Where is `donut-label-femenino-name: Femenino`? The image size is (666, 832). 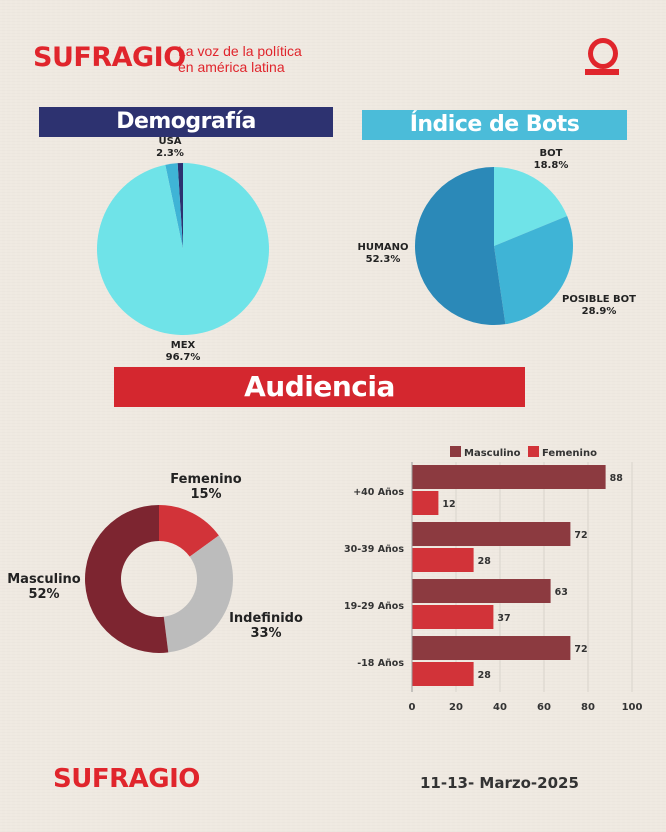 donut-label-femenino-name: Femenino is located at coordinates (206, 479).